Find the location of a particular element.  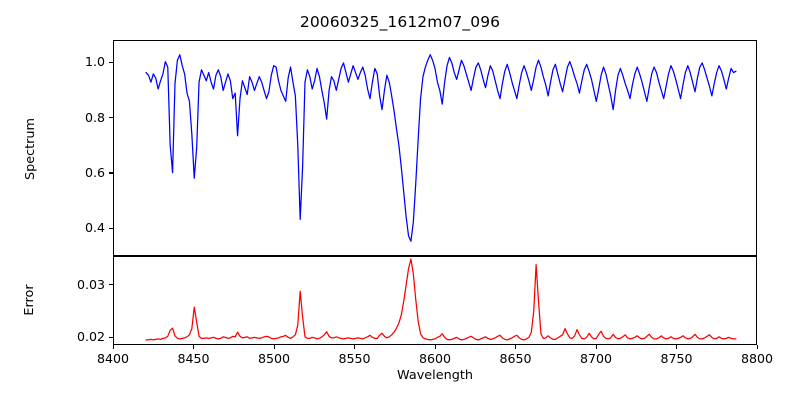

figure-title: 20060325_1612m07_096 is located at coordinates (400, 22).